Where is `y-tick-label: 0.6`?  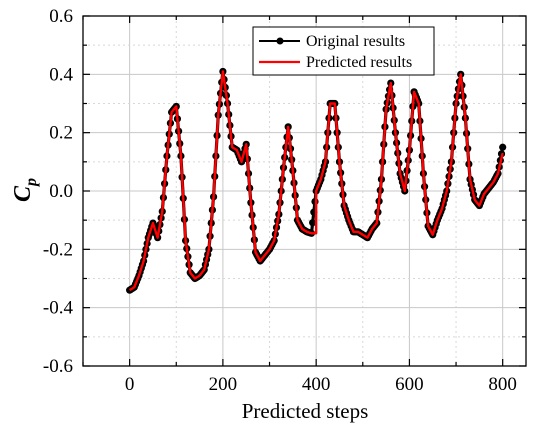 y-tick-label: 0.6 is located at coordinates (61, 16).